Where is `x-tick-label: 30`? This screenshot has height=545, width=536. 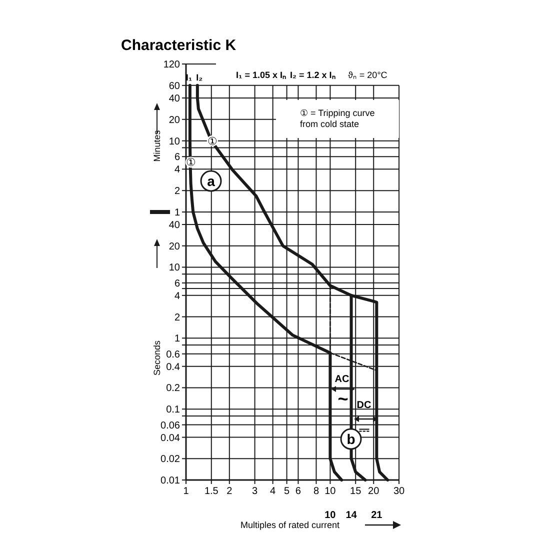 x-tick-label: 30 is located at coordinates (399, 491).